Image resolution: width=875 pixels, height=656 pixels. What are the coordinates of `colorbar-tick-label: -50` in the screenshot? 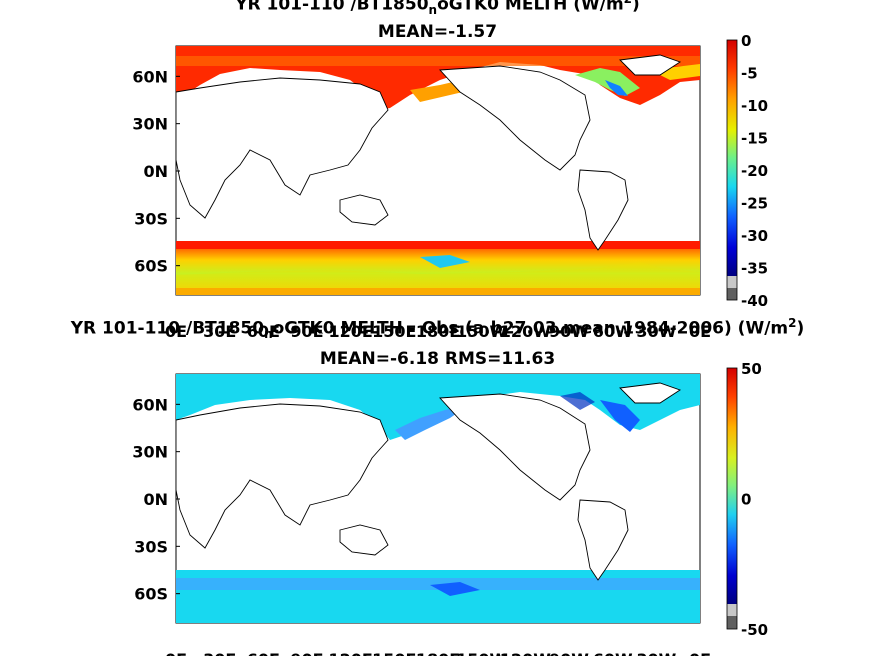 It's located at (754, 630).